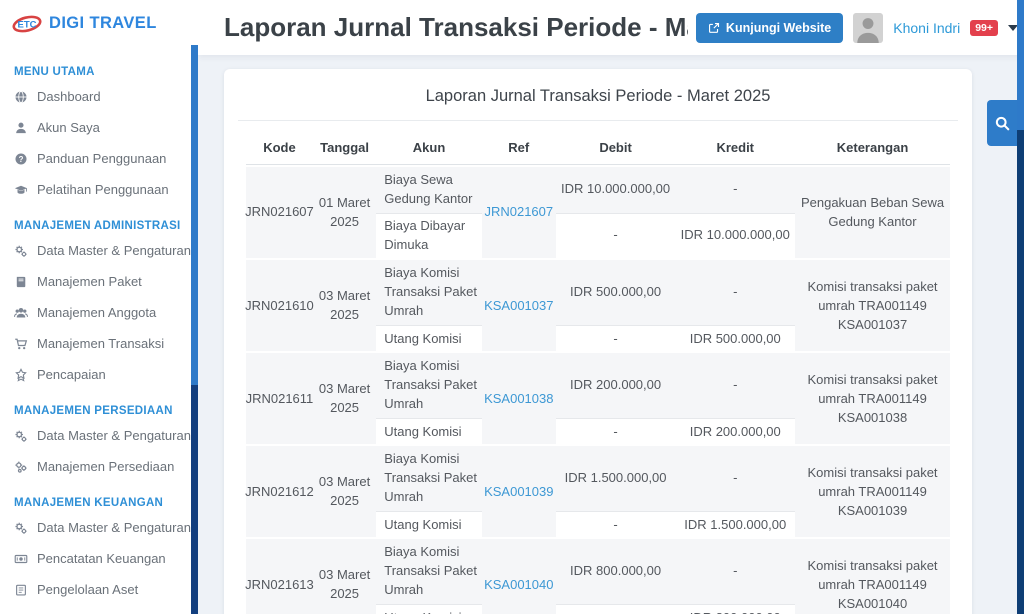 This screenshot has height=614, width=1024. I want to click on sidebar-section-title: MENU UTAMA, so click(54, 72).